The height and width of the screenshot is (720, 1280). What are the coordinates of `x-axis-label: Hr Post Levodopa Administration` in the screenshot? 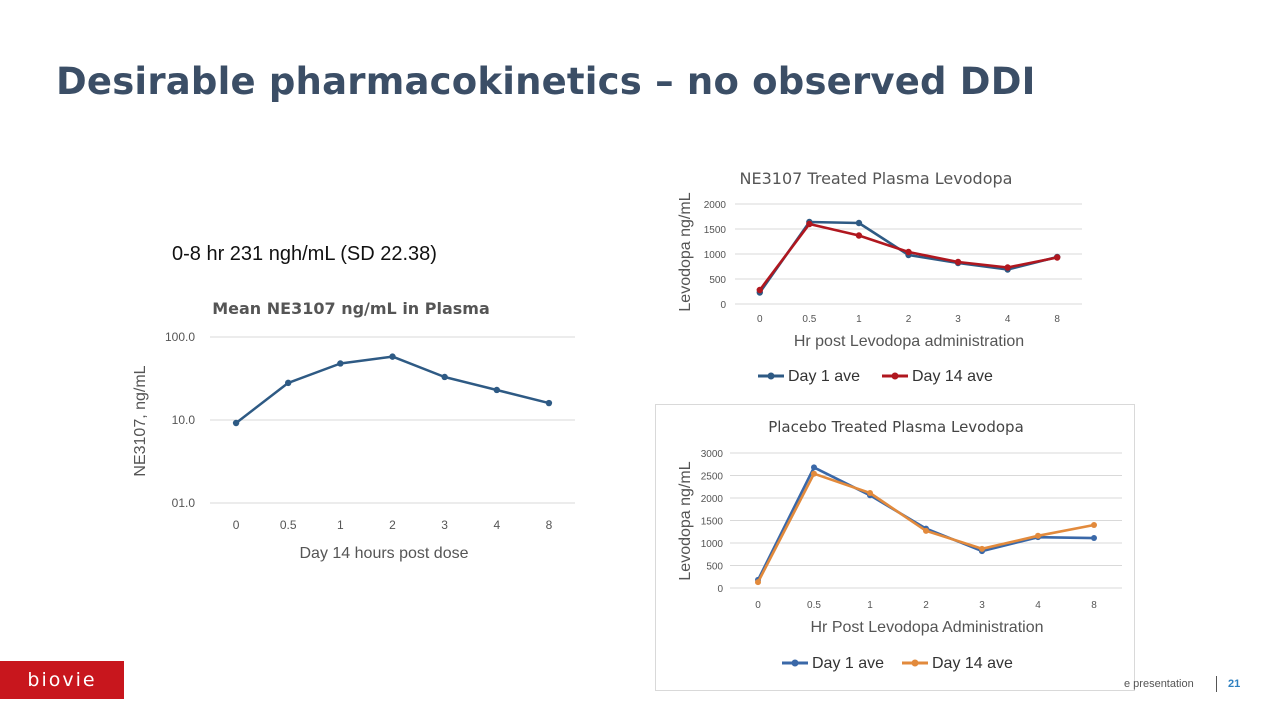 It's located at (926, 627).